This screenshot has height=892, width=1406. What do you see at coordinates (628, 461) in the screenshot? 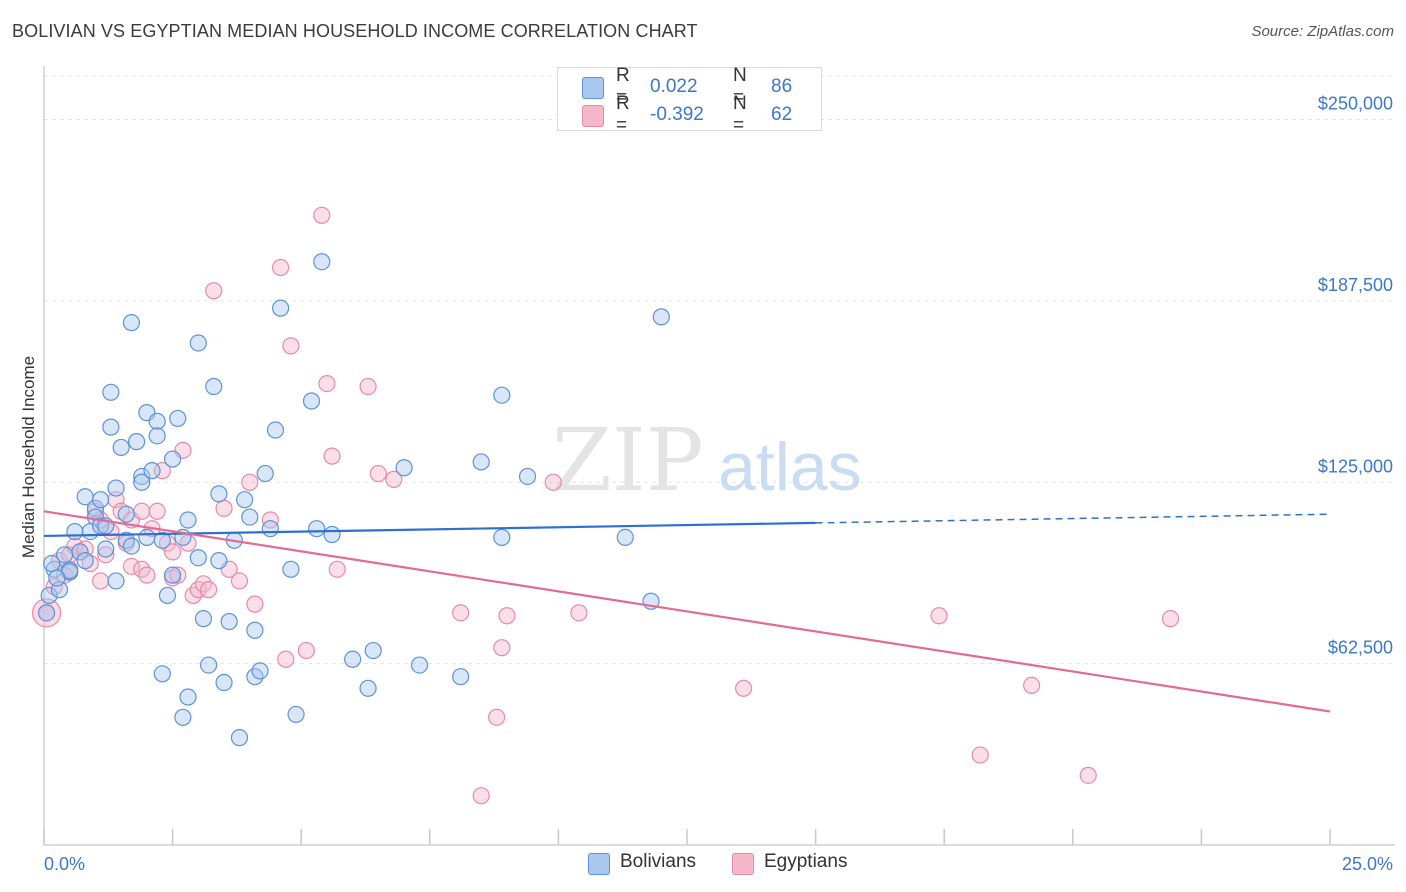
I see `watermark-zip: ZIP` at bounding box center [628, 461].